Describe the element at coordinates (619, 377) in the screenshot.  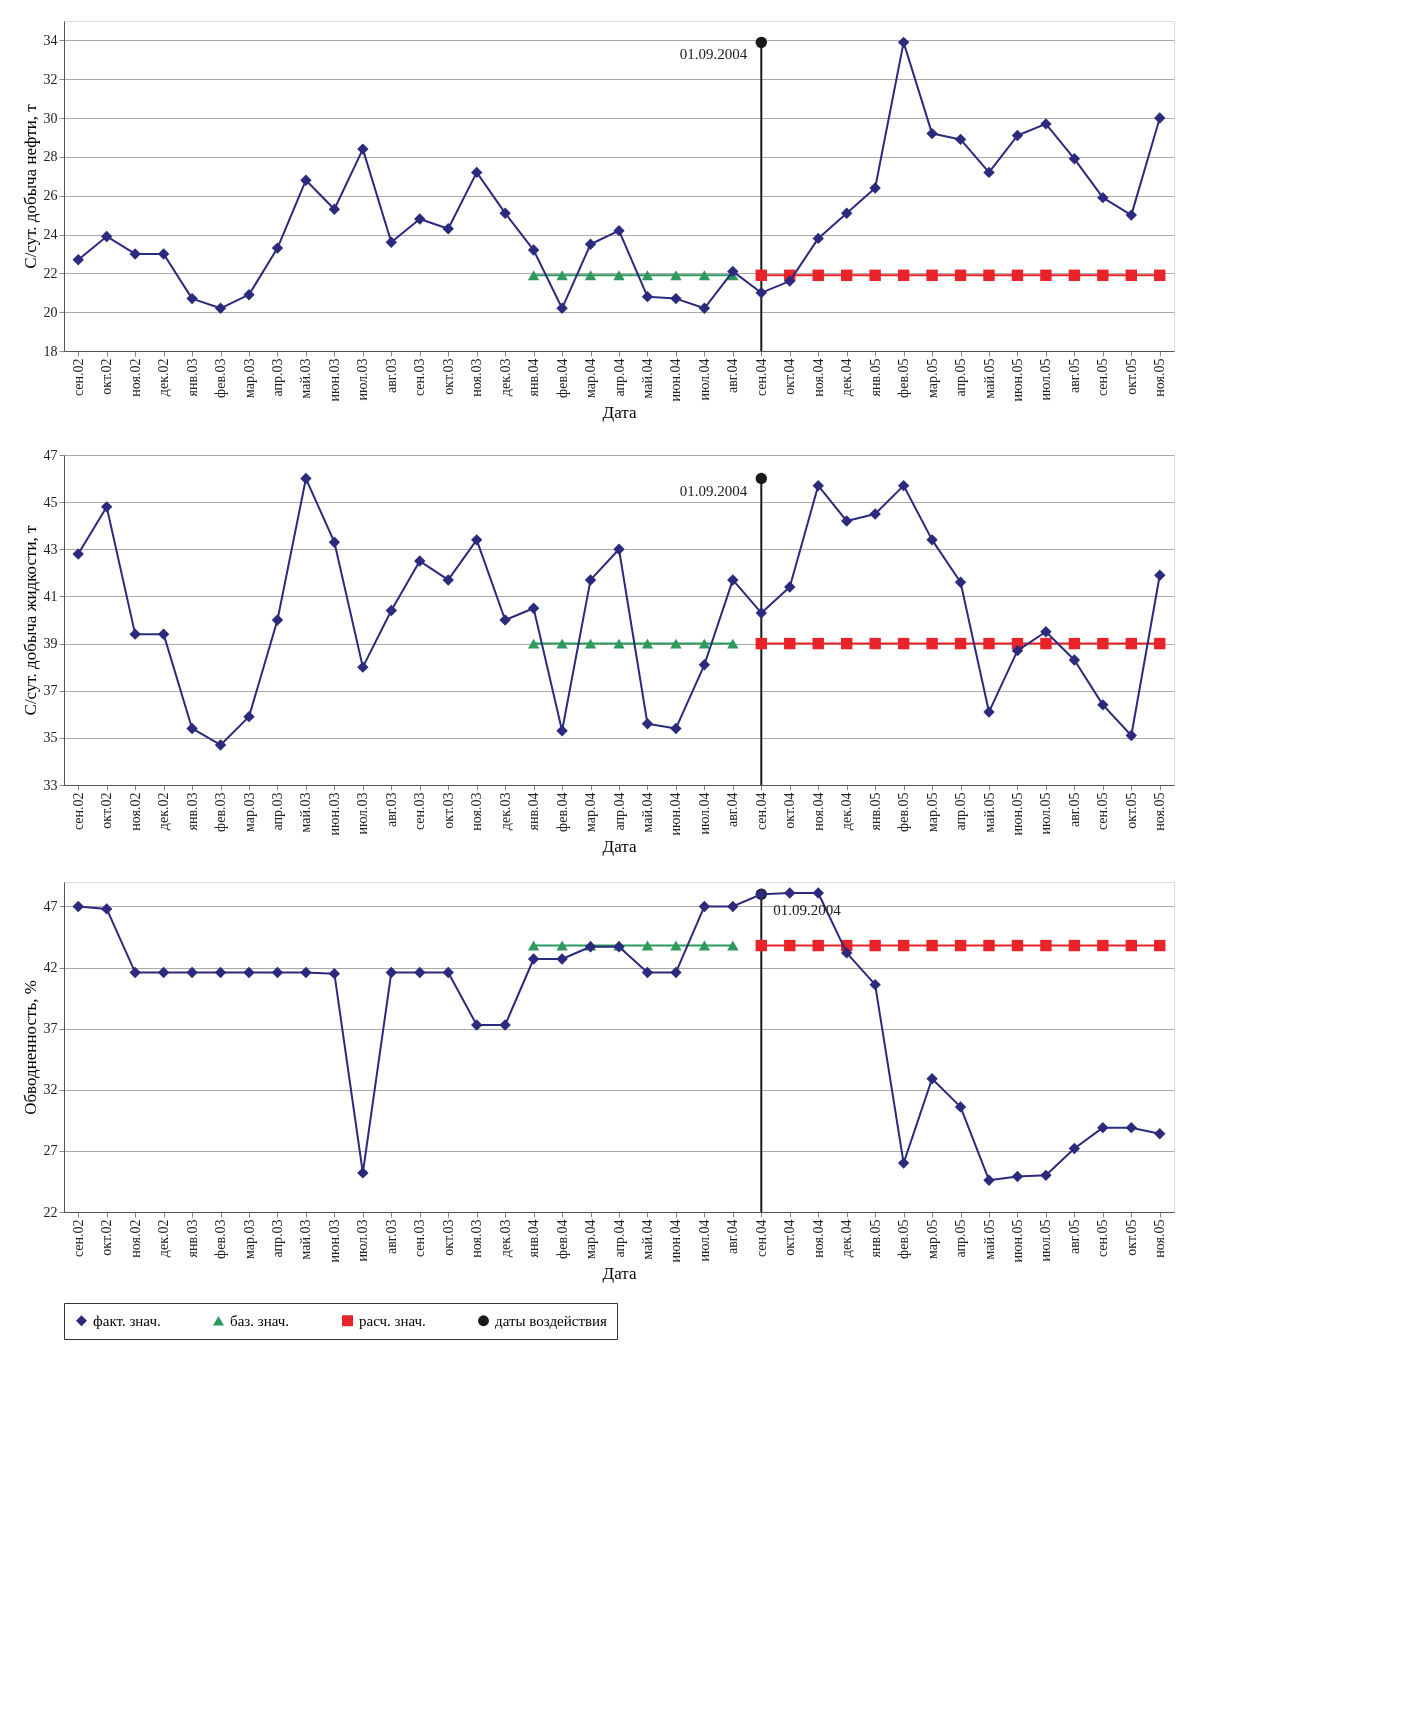
I see `x-tick-label: апр.04` at that location.